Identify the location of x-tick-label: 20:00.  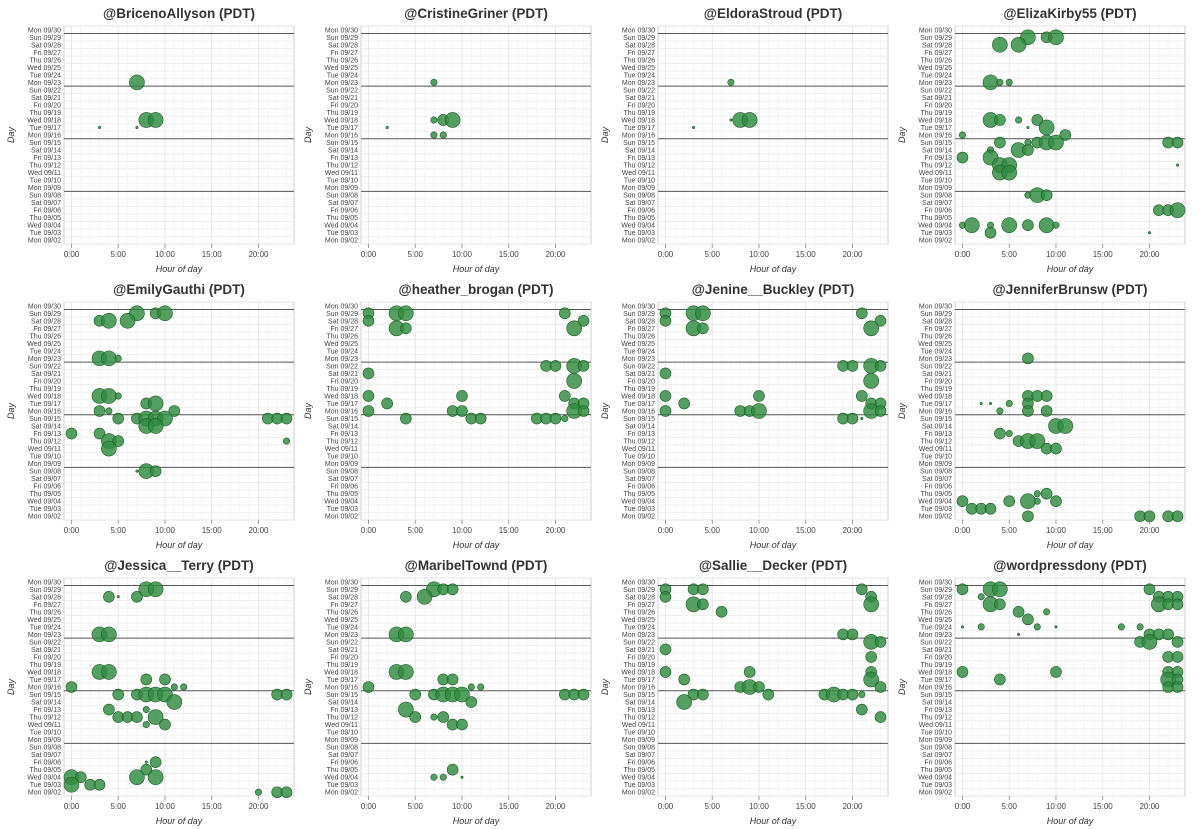
(555, 806).